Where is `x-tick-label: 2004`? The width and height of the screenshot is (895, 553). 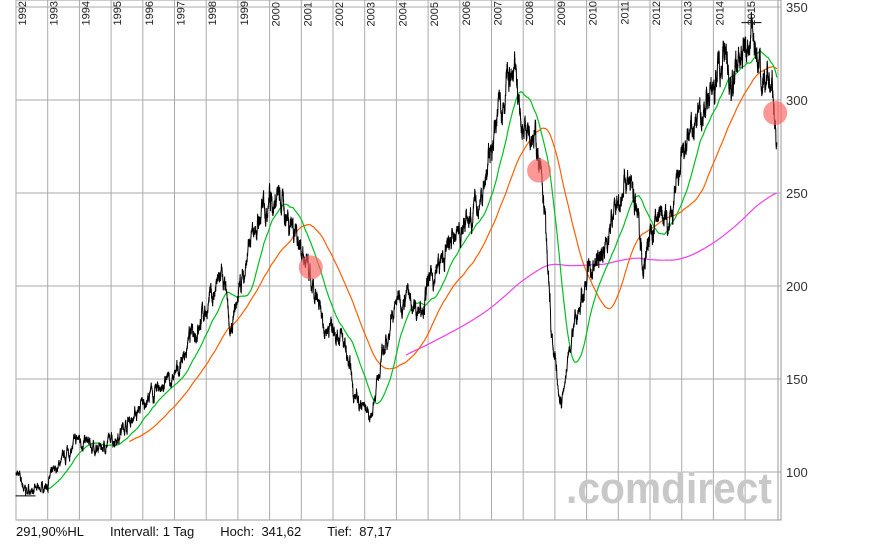 x-tick-label: 2004 is located at coordinates (403, 14).